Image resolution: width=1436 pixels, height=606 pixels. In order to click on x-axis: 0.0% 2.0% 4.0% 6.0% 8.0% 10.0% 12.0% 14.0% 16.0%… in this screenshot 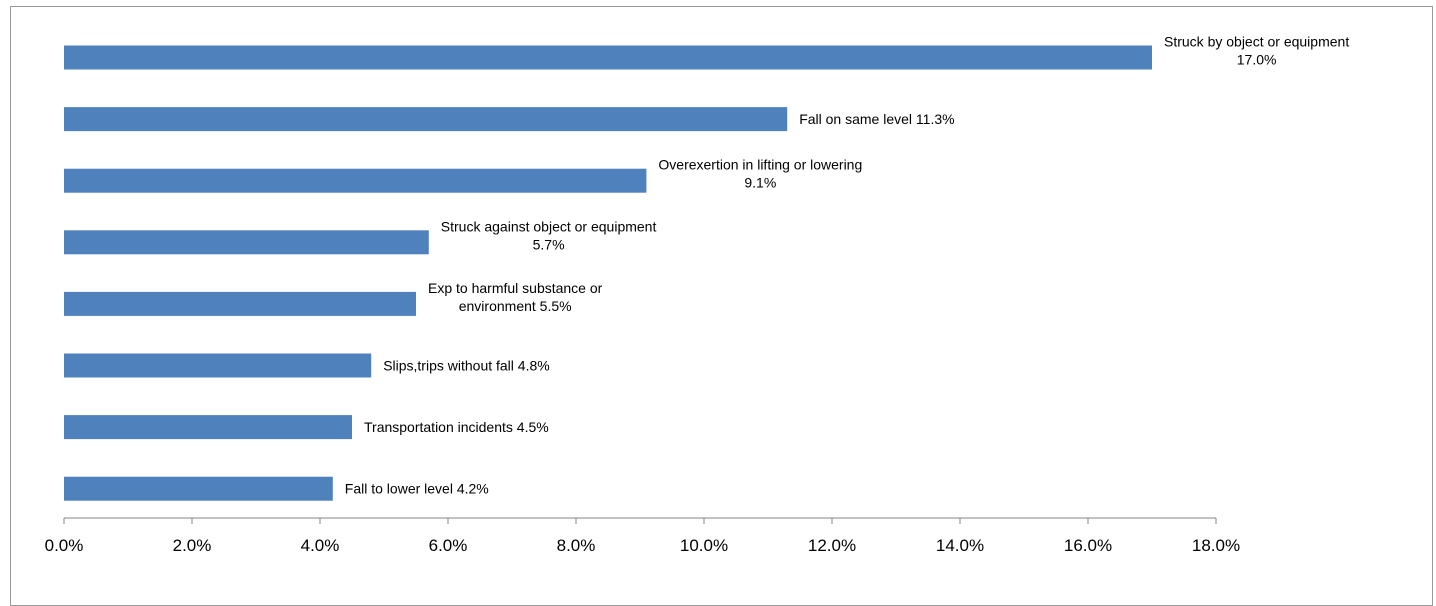, I will do `click(642, 536)`.